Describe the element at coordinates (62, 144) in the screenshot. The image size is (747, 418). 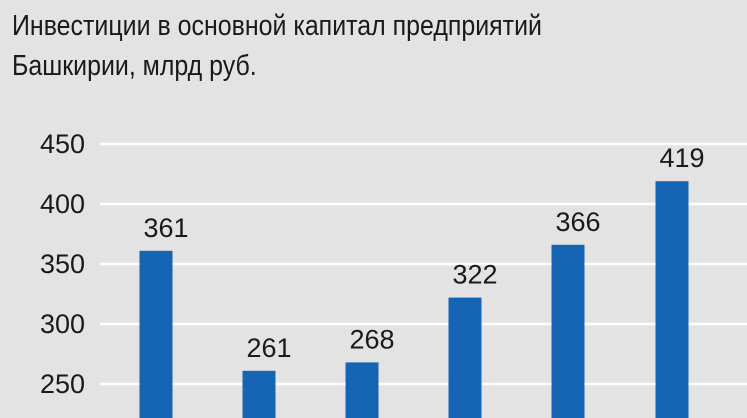
I see `y-tick-label: 450` at that location.